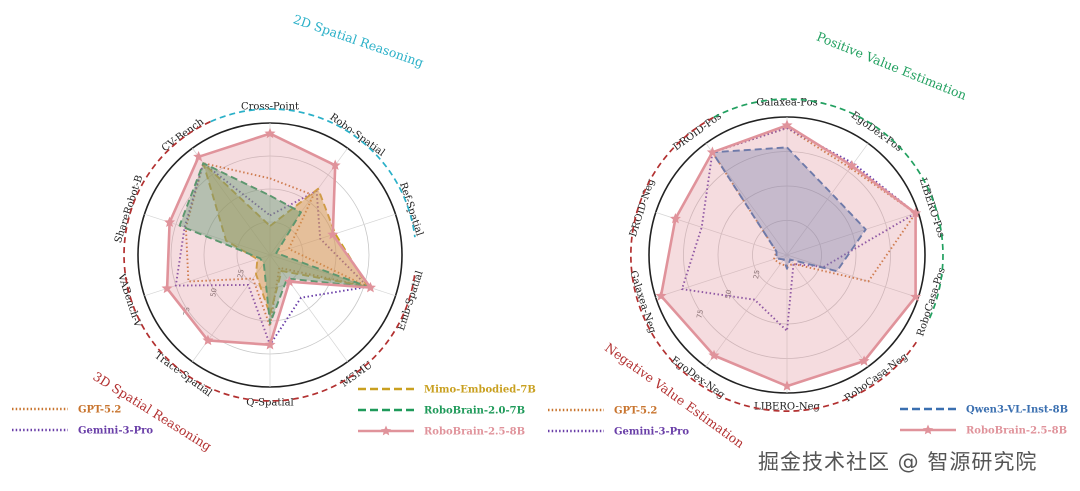  Describe the element at coordinates (898, 462) in the screenshot. I see `watermark-text: 掘金技术社区 @ 智源研究院` at that location.